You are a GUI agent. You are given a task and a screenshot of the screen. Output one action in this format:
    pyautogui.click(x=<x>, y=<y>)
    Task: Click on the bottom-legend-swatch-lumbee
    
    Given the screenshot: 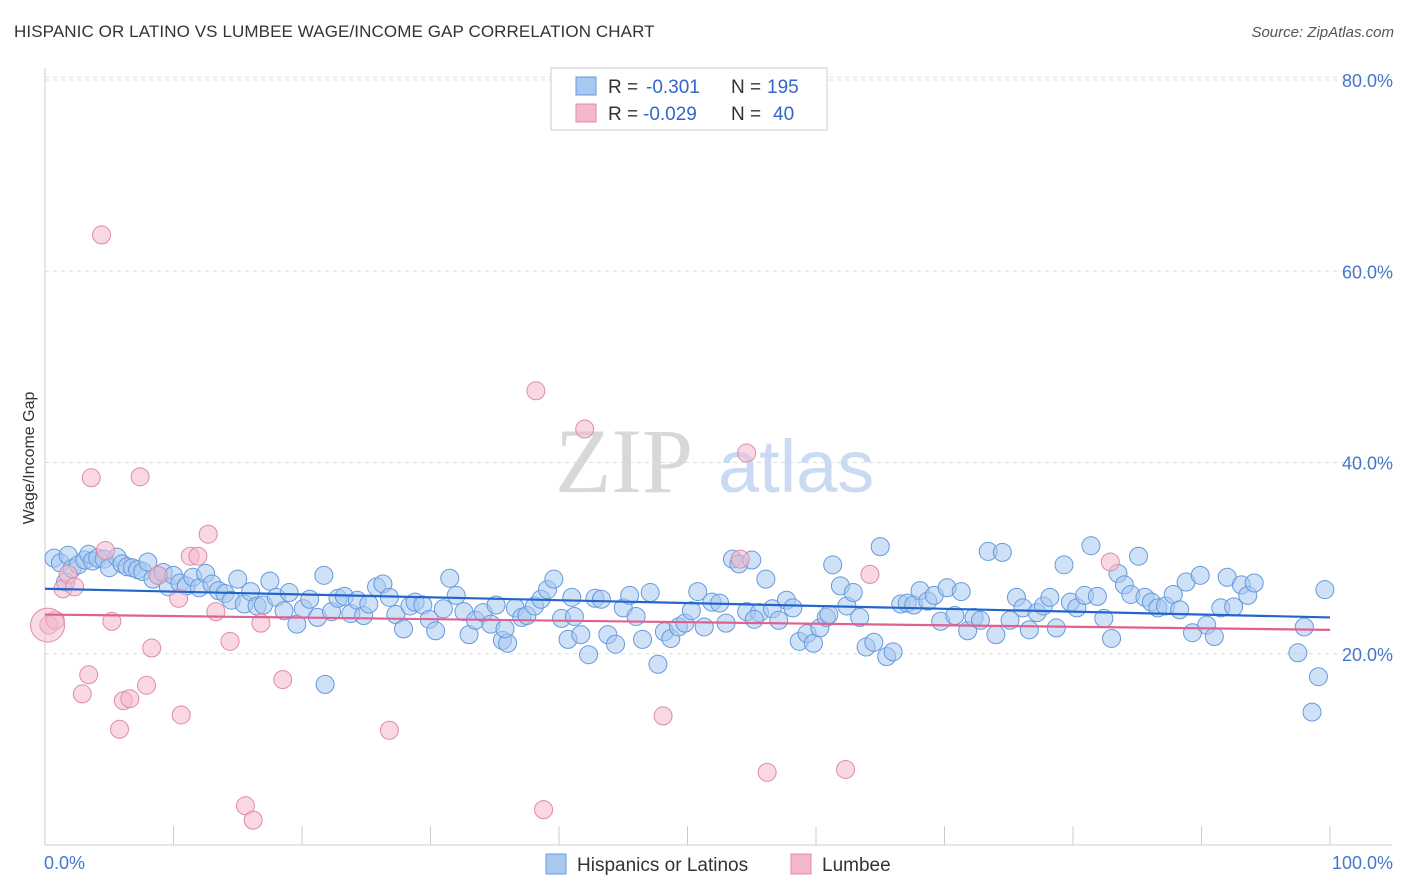 What is the action you would take?
    pyautogui.click(x=801, y=864)
    